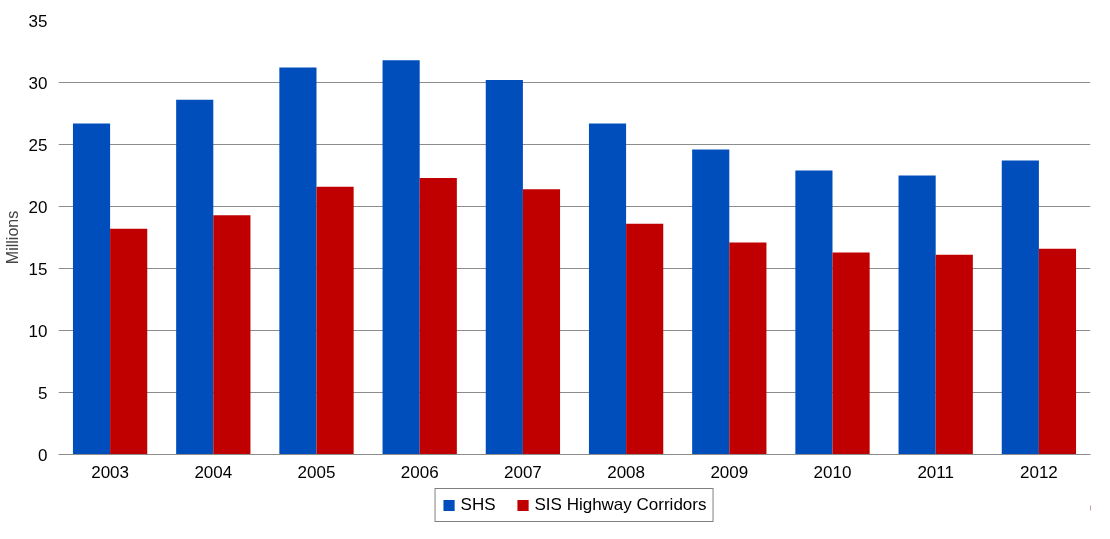 This screenshot has width=1110, height=539. I want to click on legend-label: SIS Highway Corridors, so click(620, 505).